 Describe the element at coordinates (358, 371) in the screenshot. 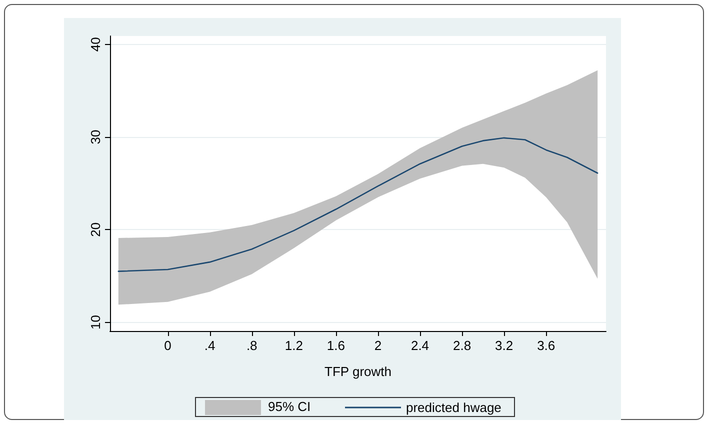

I see `x-axis-title: TFP growth` at that location.